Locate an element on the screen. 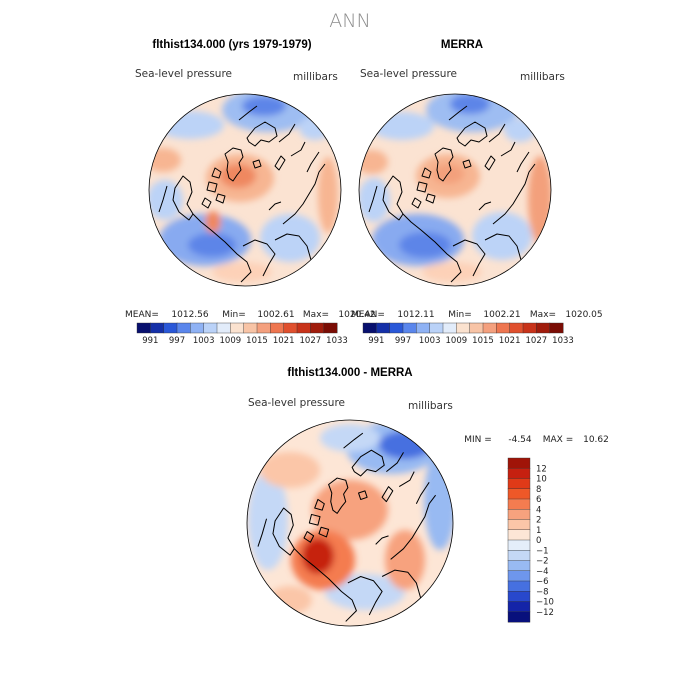  colorbar-tick-label: 12 is located at coordinates (541, 469).